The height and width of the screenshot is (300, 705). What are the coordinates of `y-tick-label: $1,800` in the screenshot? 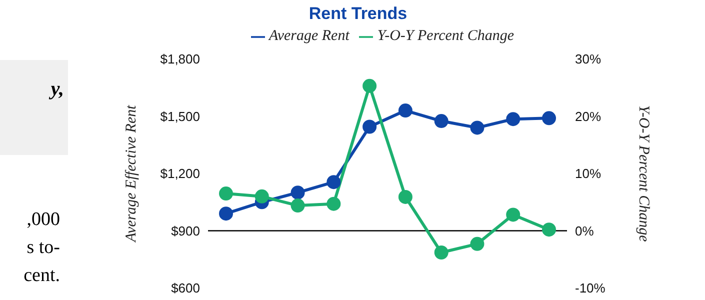 It's located at (180, 59).